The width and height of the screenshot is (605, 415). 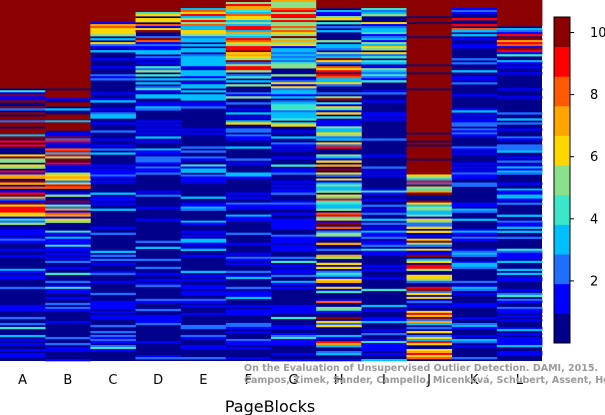 What do you see at coordinates (597, 33) in the screenshot?
I see `colorbar-tick-label: 10` at bounding box center [597, 33].